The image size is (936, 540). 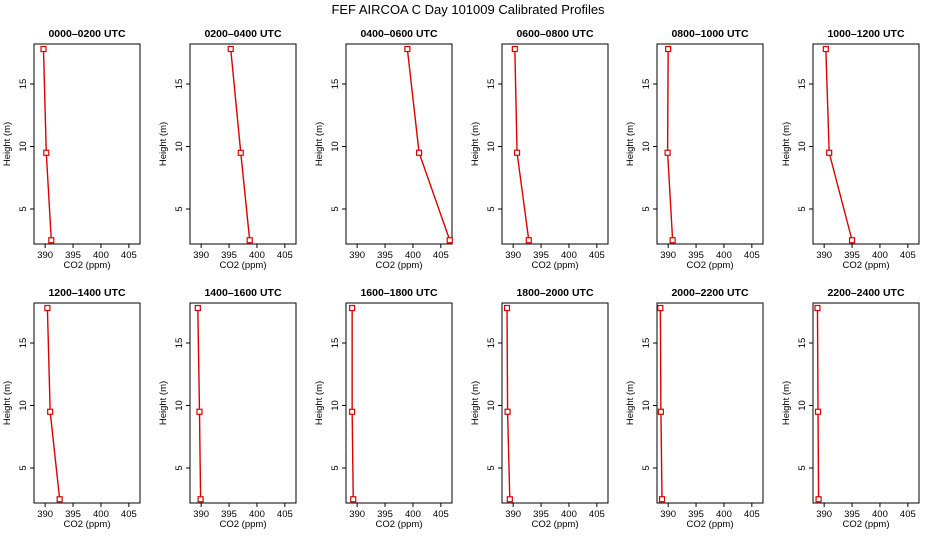 I want to click on panel-title: 1800–2000 UTC, so click(x=554, y=293).